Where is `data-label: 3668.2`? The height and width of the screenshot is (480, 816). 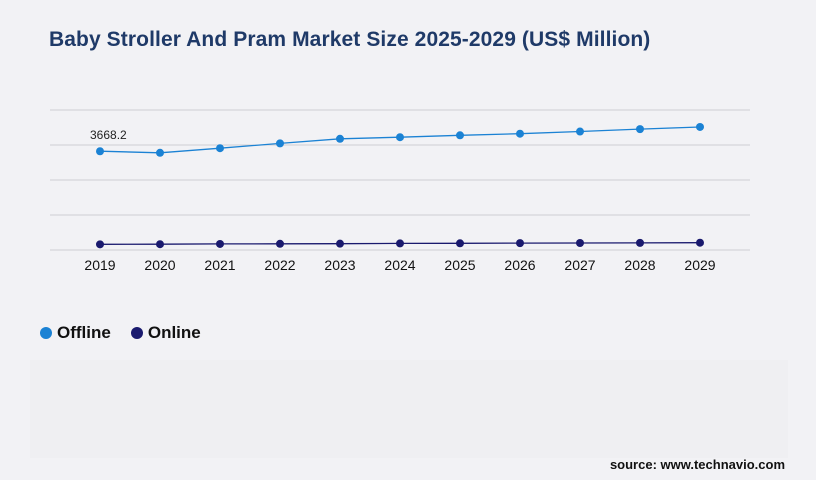
data-label: 3668.2 is located at coordinates (108, 135).